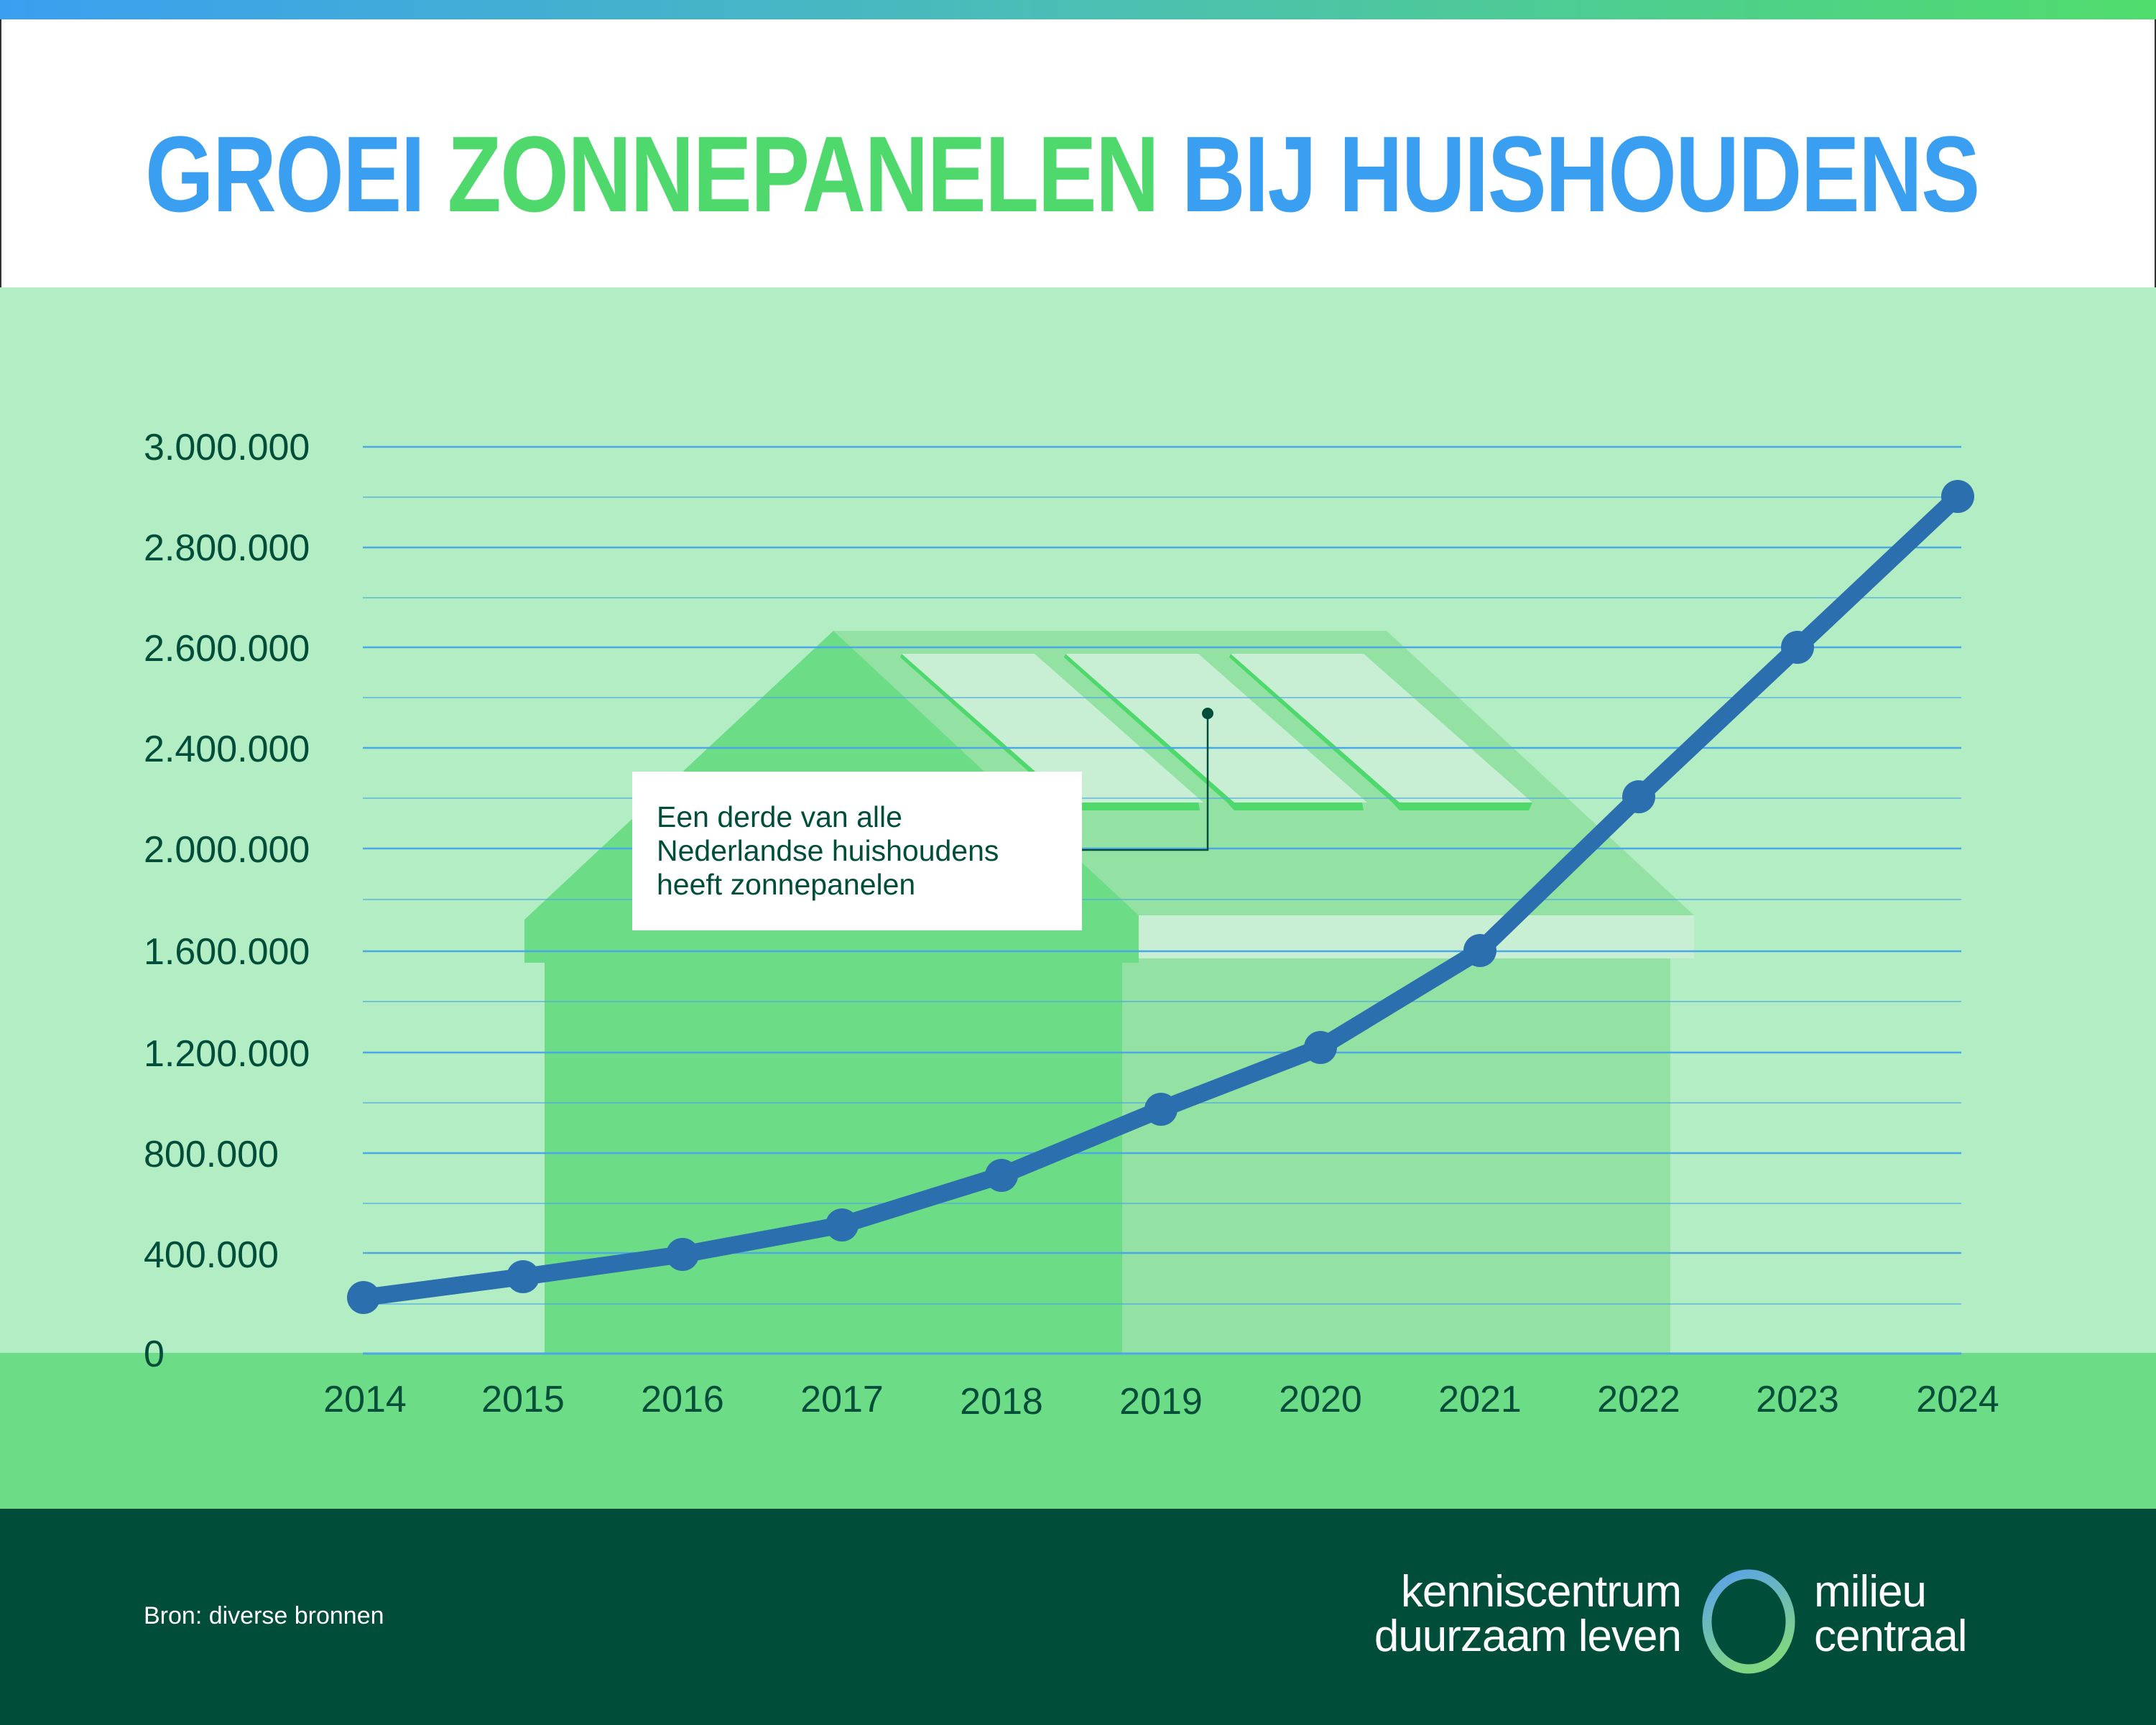 The height and width of the screenshot is (1725, 2156). Describe the element at coordinates (1078, 10) in the screenshot. I see `top-gradient-bar` at that location.